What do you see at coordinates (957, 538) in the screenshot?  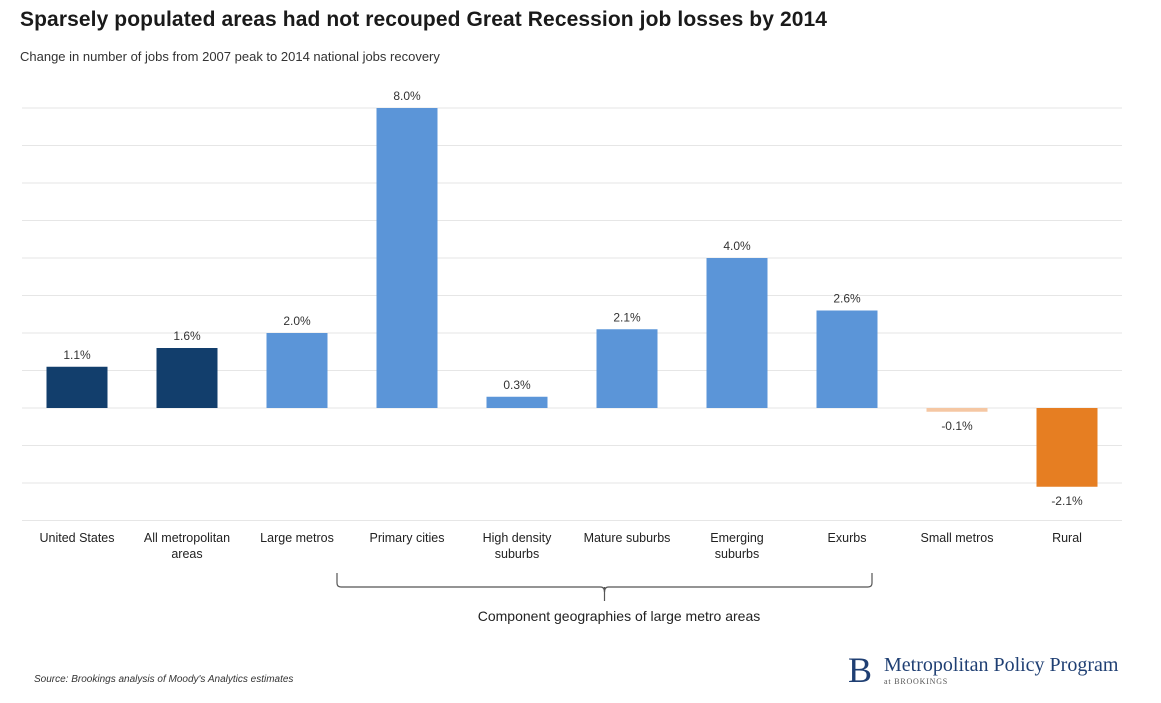 I see `category-tick-label: Small metros` at bounding box center [957, 538].